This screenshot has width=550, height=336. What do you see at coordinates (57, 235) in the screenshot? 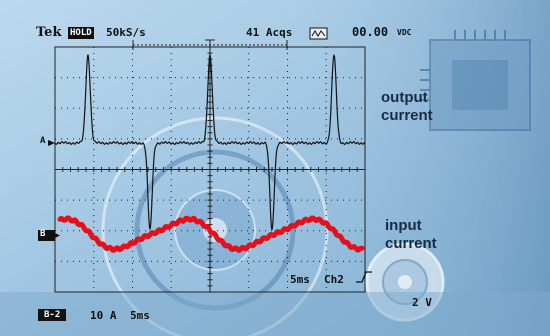
I see `channel-b-arrow` at bounding box center [57, 235].